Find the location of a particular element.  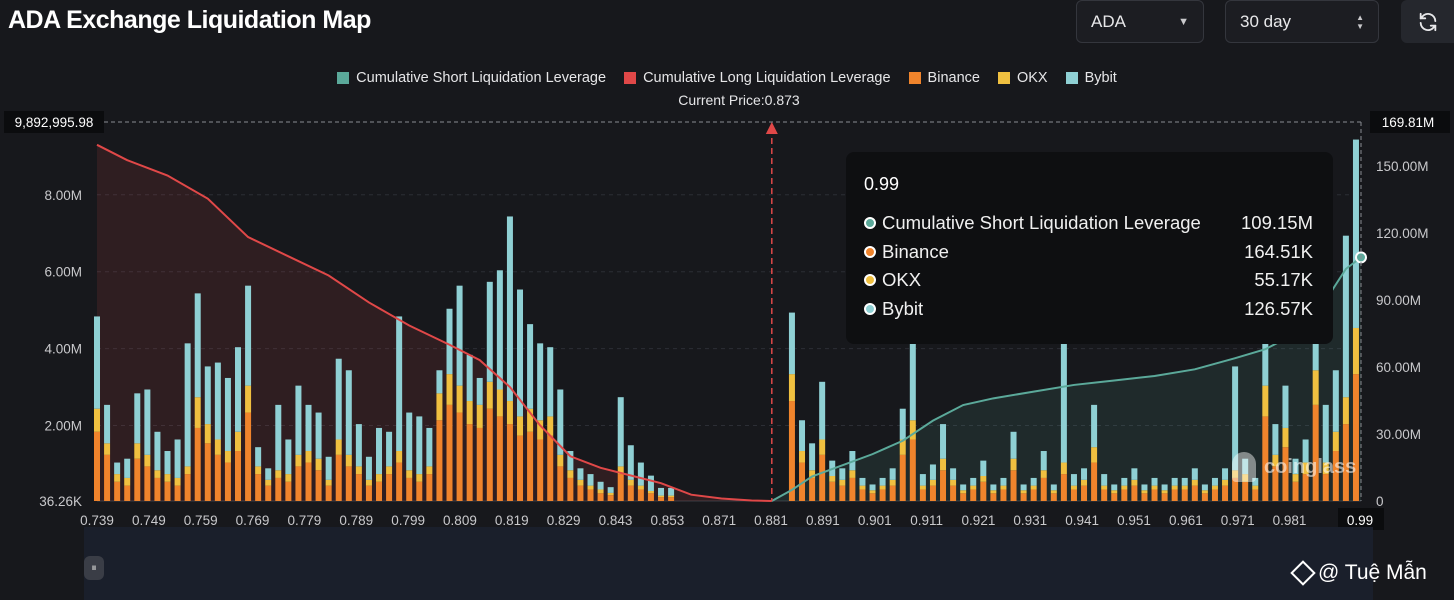

legend-item: Cumulative Short Liquidation Leverage is located at coordinates (471, 78).